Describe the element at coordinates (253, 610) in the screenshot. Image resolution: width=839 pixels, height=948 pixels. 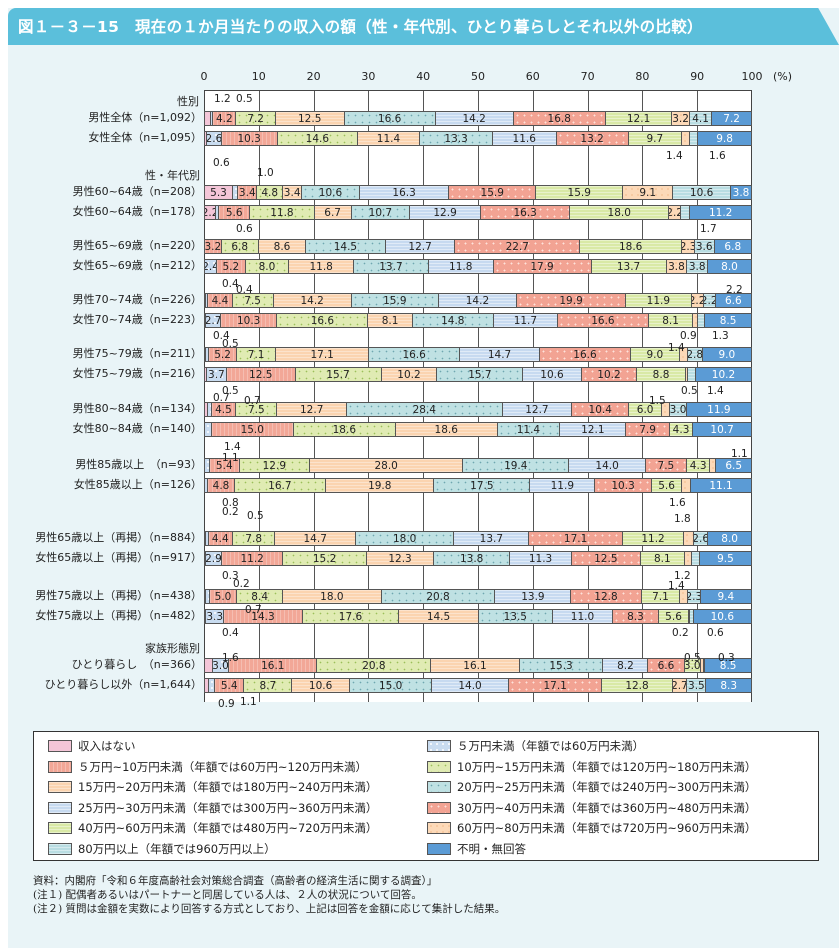
I see `value-callout: 0.7` at that location.